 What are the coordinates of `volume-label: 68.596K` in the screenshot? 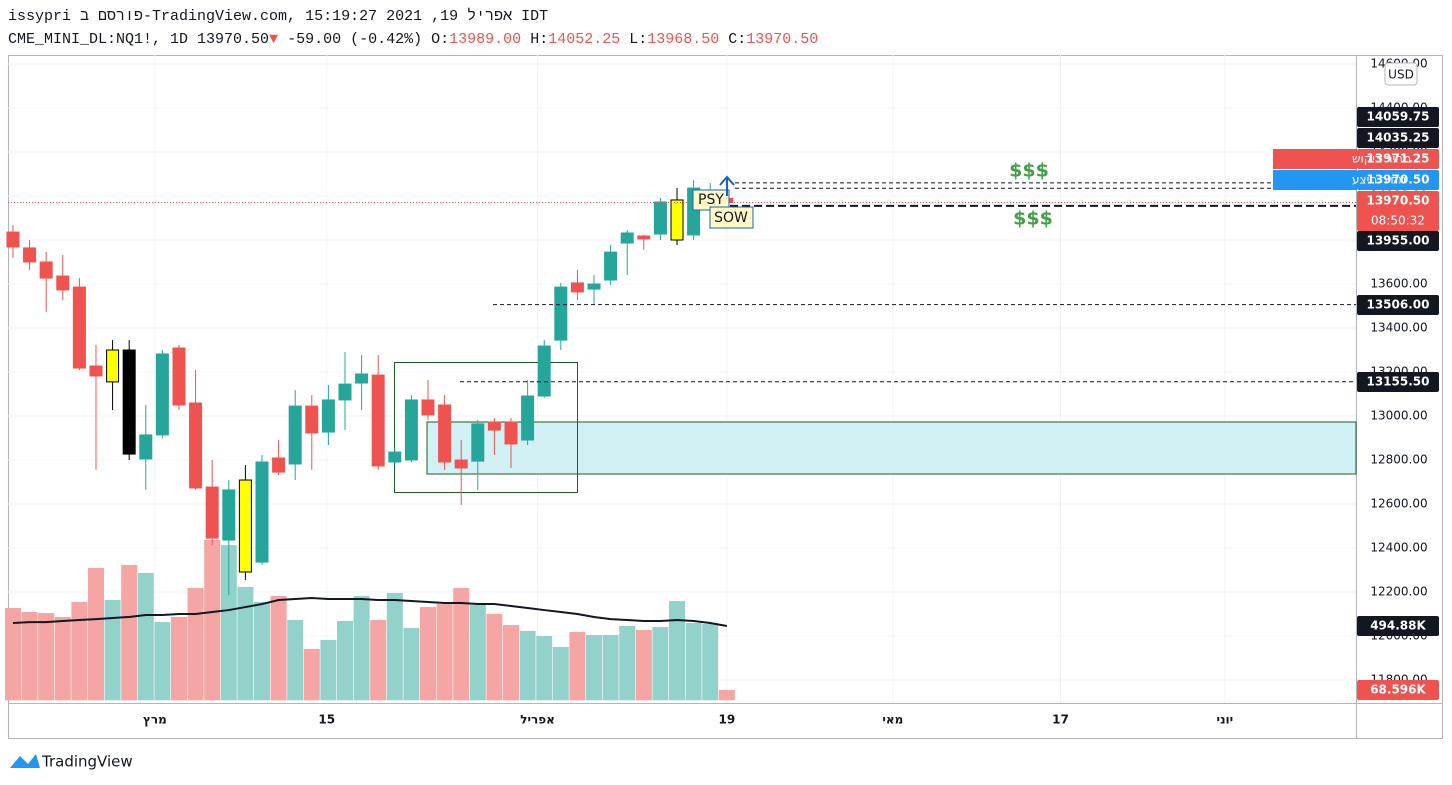 It's located at (1398, 690).